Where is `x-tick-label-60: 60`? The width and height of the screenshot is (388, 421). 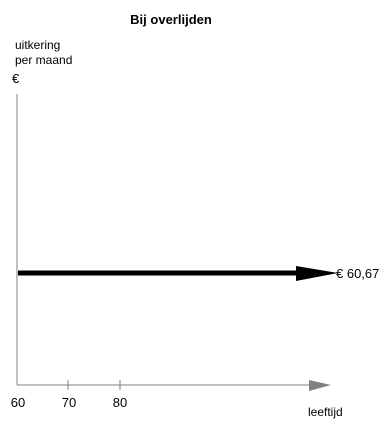
x-tick-label-60: 60 is located at coordinates (18, 402).